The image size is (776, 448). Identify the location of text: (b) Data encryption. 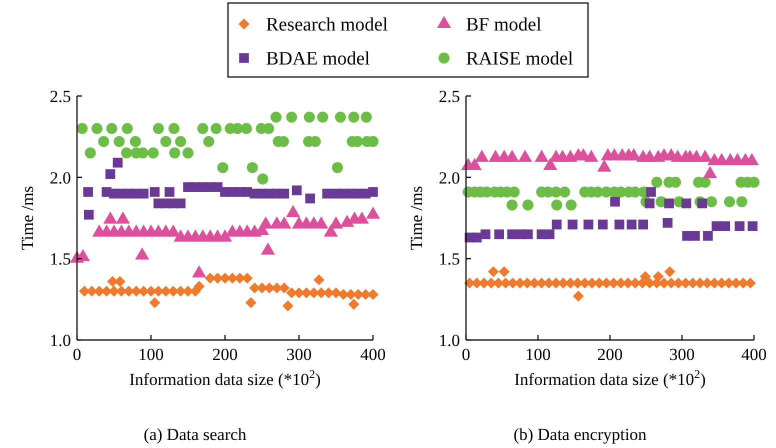
(580, 434).